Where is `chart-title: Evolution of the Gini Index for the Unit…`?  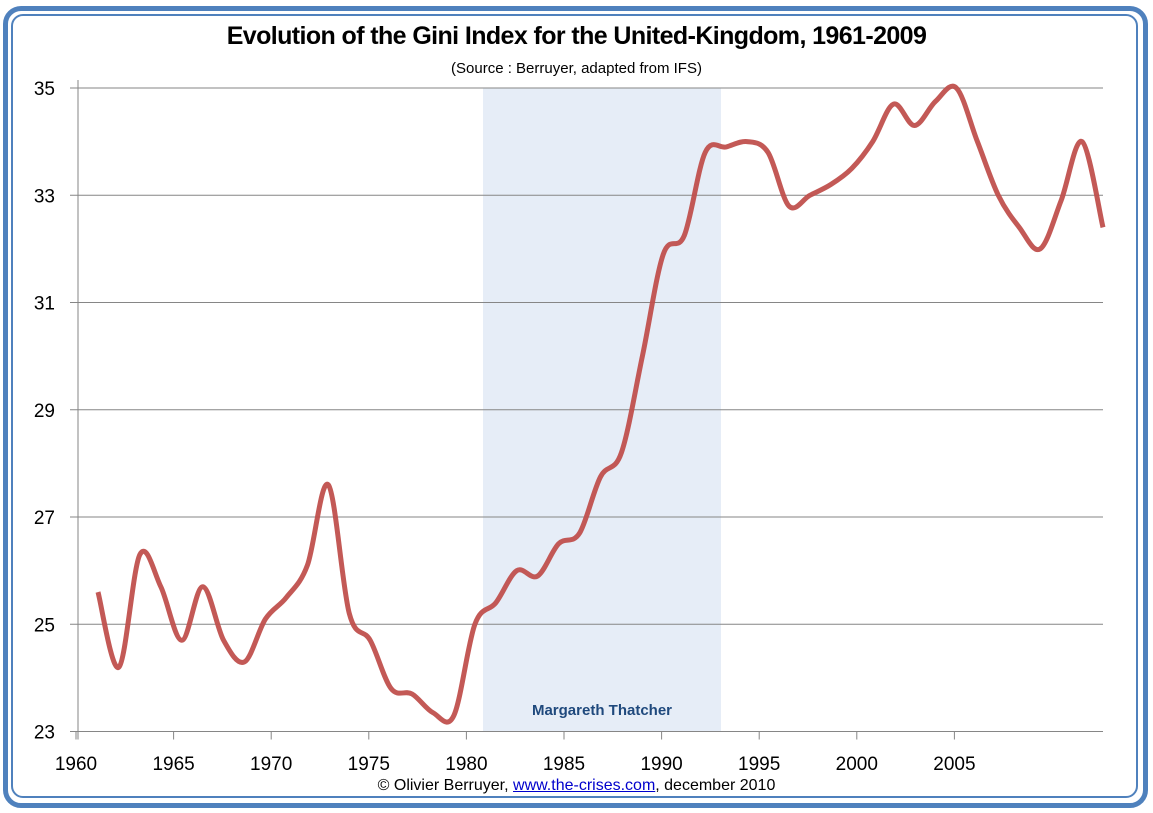 chart-title: Evolution of the Gini Index for the Unit… is located at coordinates (576, 36).